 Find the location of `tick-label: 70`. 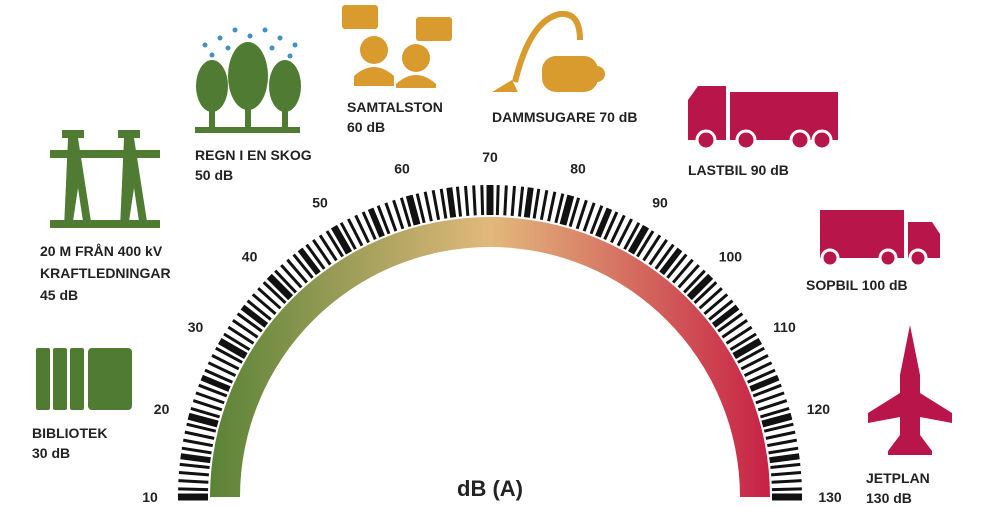

tick-label: 70 is located at coordinates (490, 157).